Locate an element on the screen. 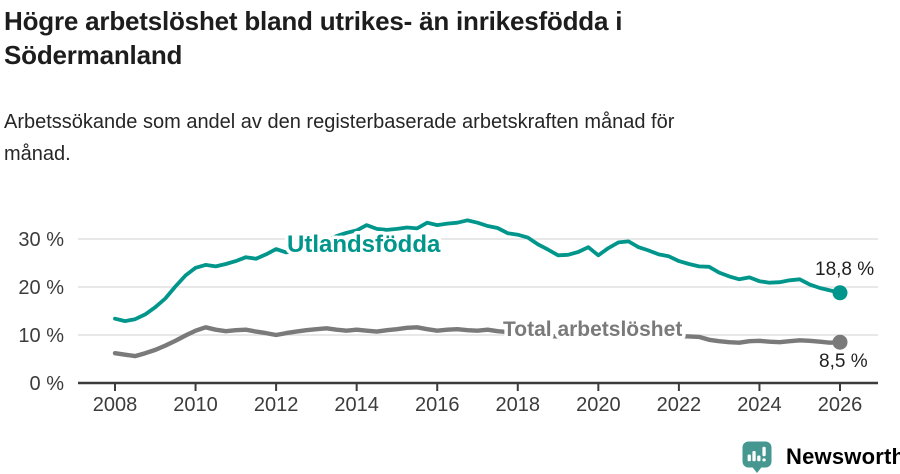 This screenshot has width=900, height=474. x-axis-label: 2008 is located at coordinates (115, 405).